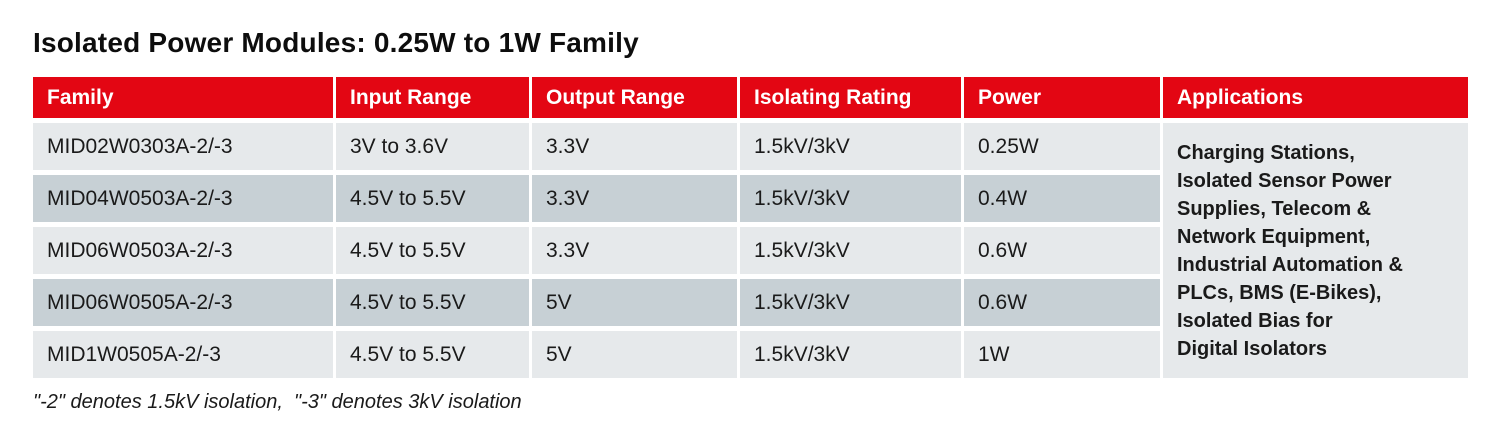 This screenshot has height=448, width=1499. I want to click on header-cell-input-range: Input Range, so click(432, 97).